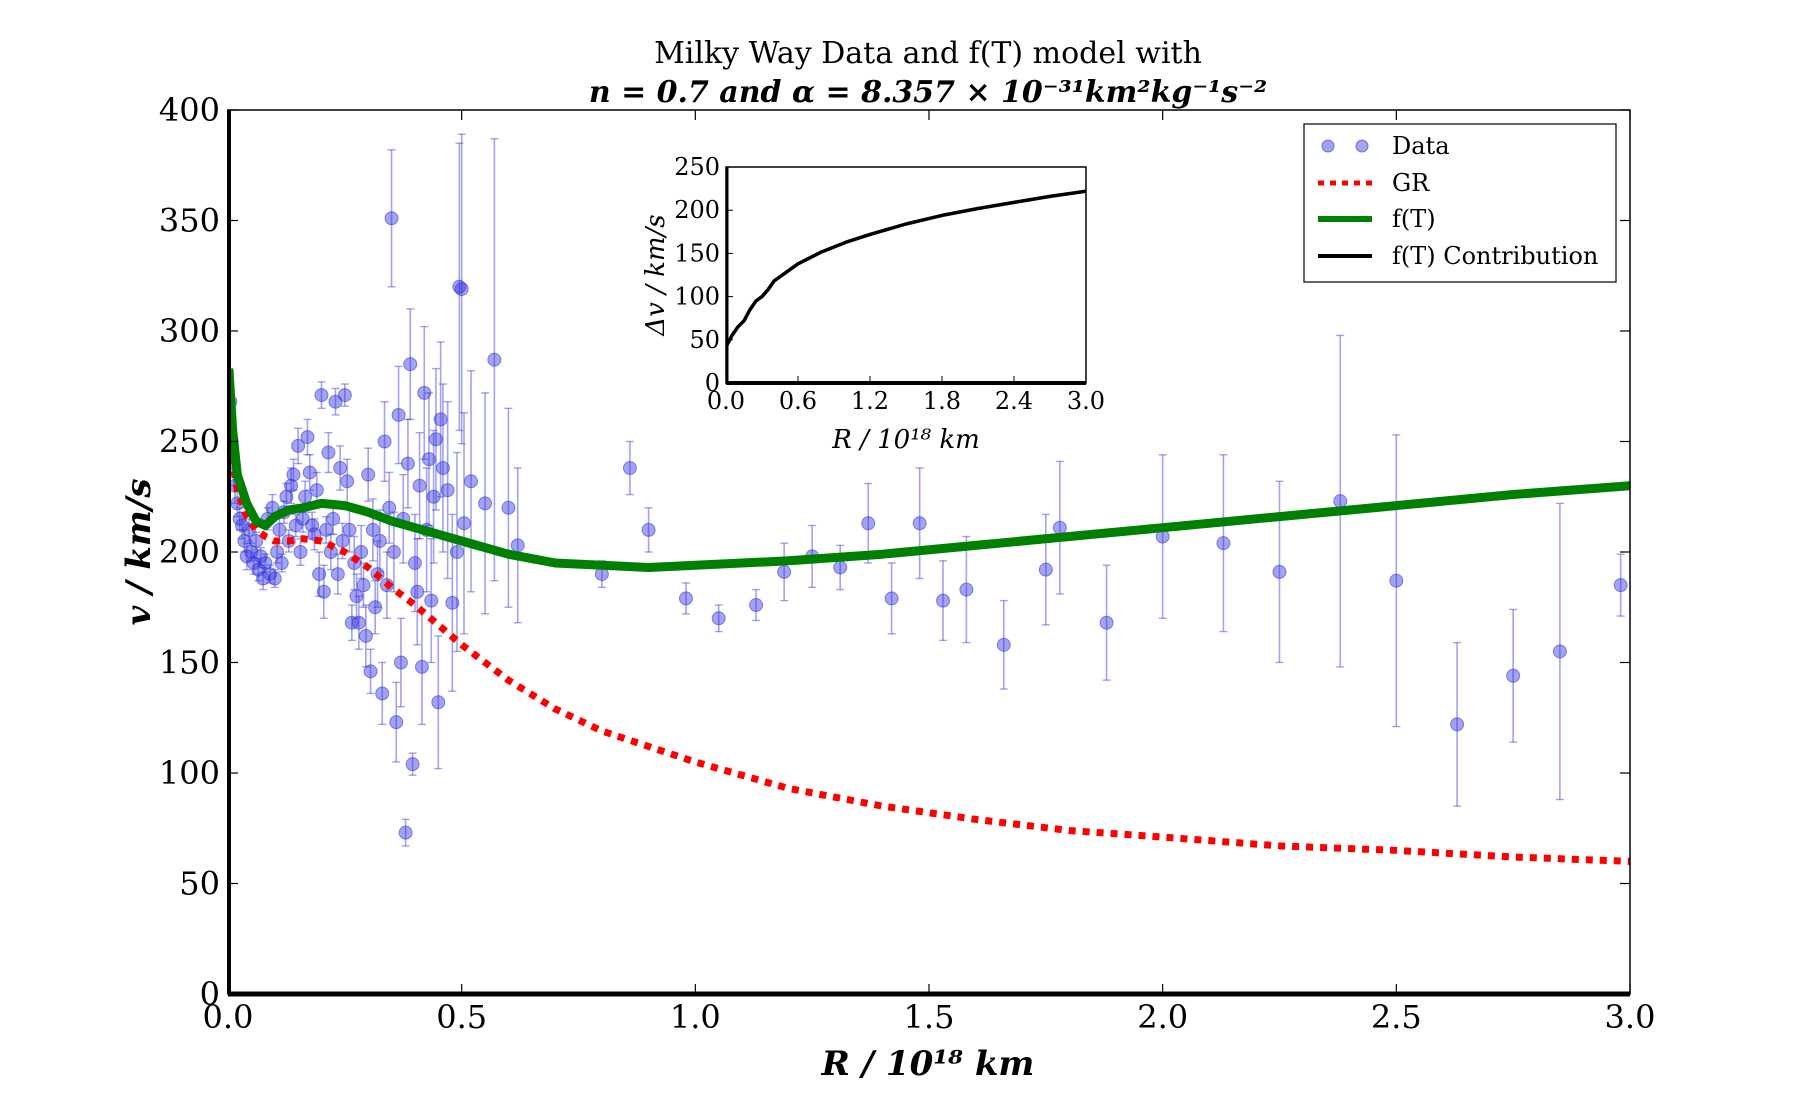 The height and width of the screenshot is (1100, 1800). What do you see at coordinates (656, 275) in the screenshot?
I see `inset-y-axis-label: Δv / km/s` at bounding box center [656, 275].